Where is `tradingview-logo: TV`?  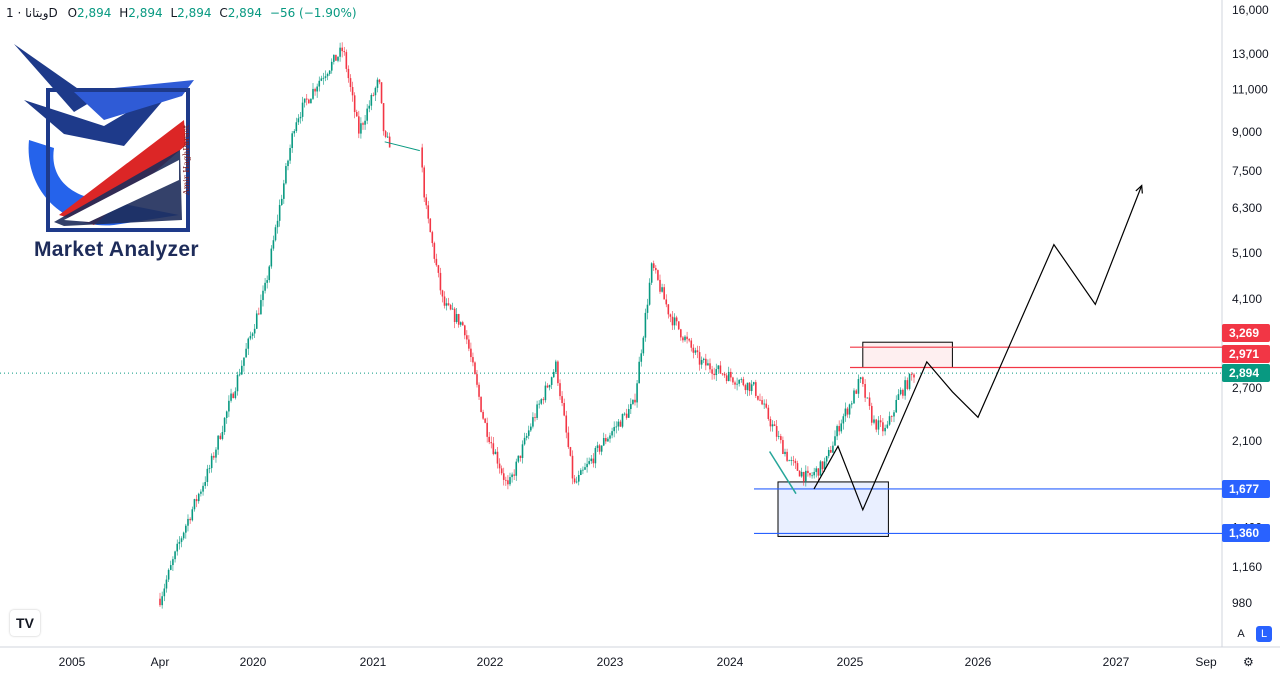 tradingview-logo: TV is located at coordinates (25, 623).